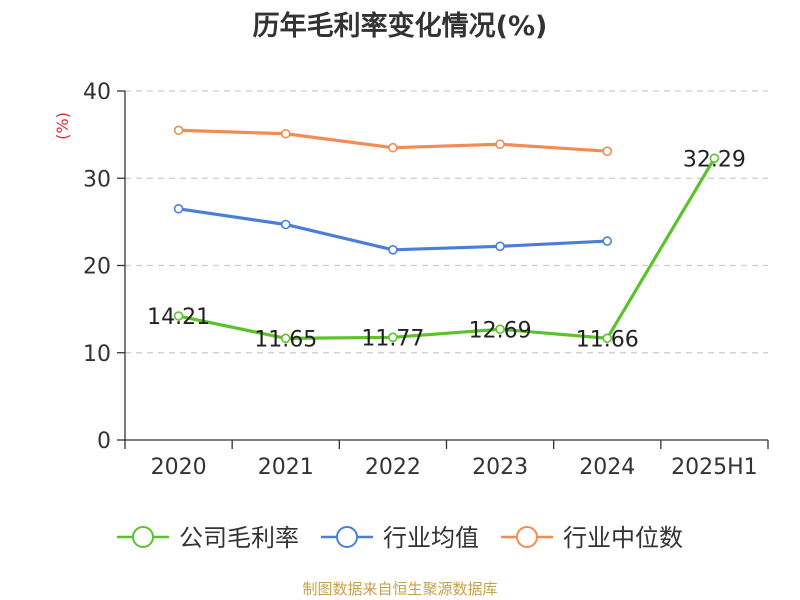  I want to click on data-label: 11.66, so click(607, 339).